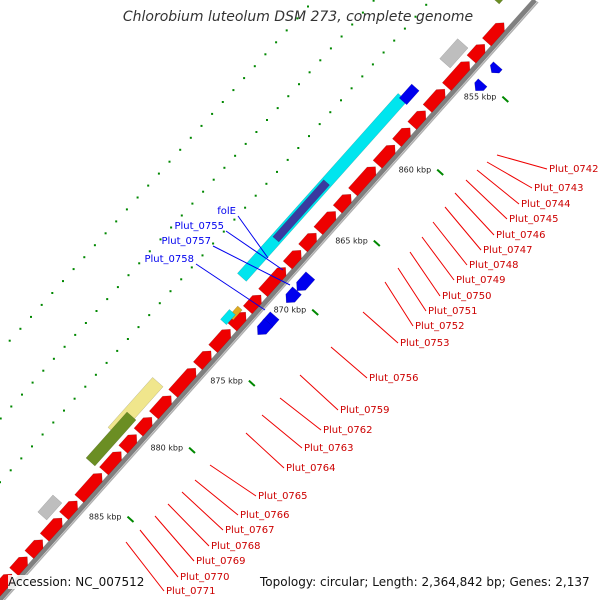 The width and height of the screenshot is (600, 600). I want to click on reverse-gene-label: Plut_0743, so click(559, 188).